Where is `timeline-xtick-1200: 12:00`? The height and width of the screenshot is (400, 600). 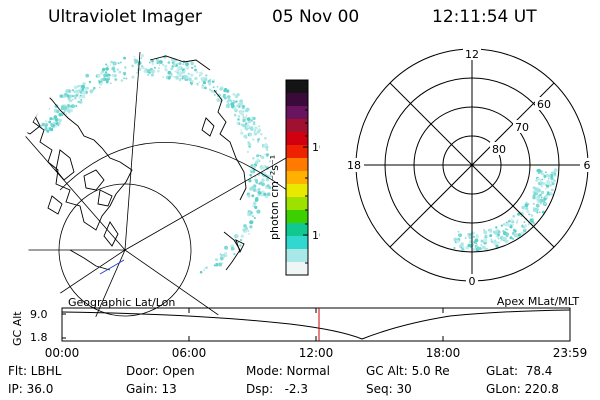
timeline-xtick-1200: 12:00 is located at coordinates (316, 353).